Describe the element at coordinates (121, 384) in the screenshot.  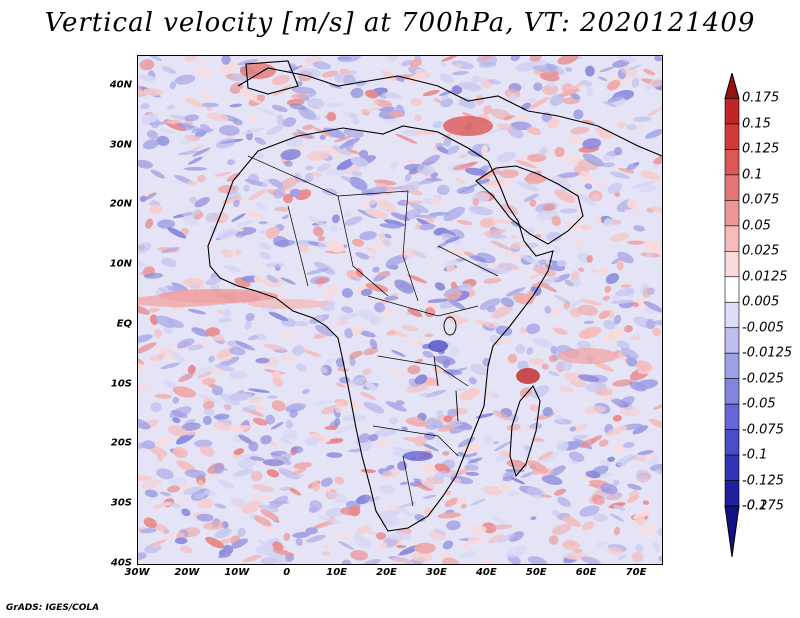
I see `lat-tick-label: 10S` at that location.